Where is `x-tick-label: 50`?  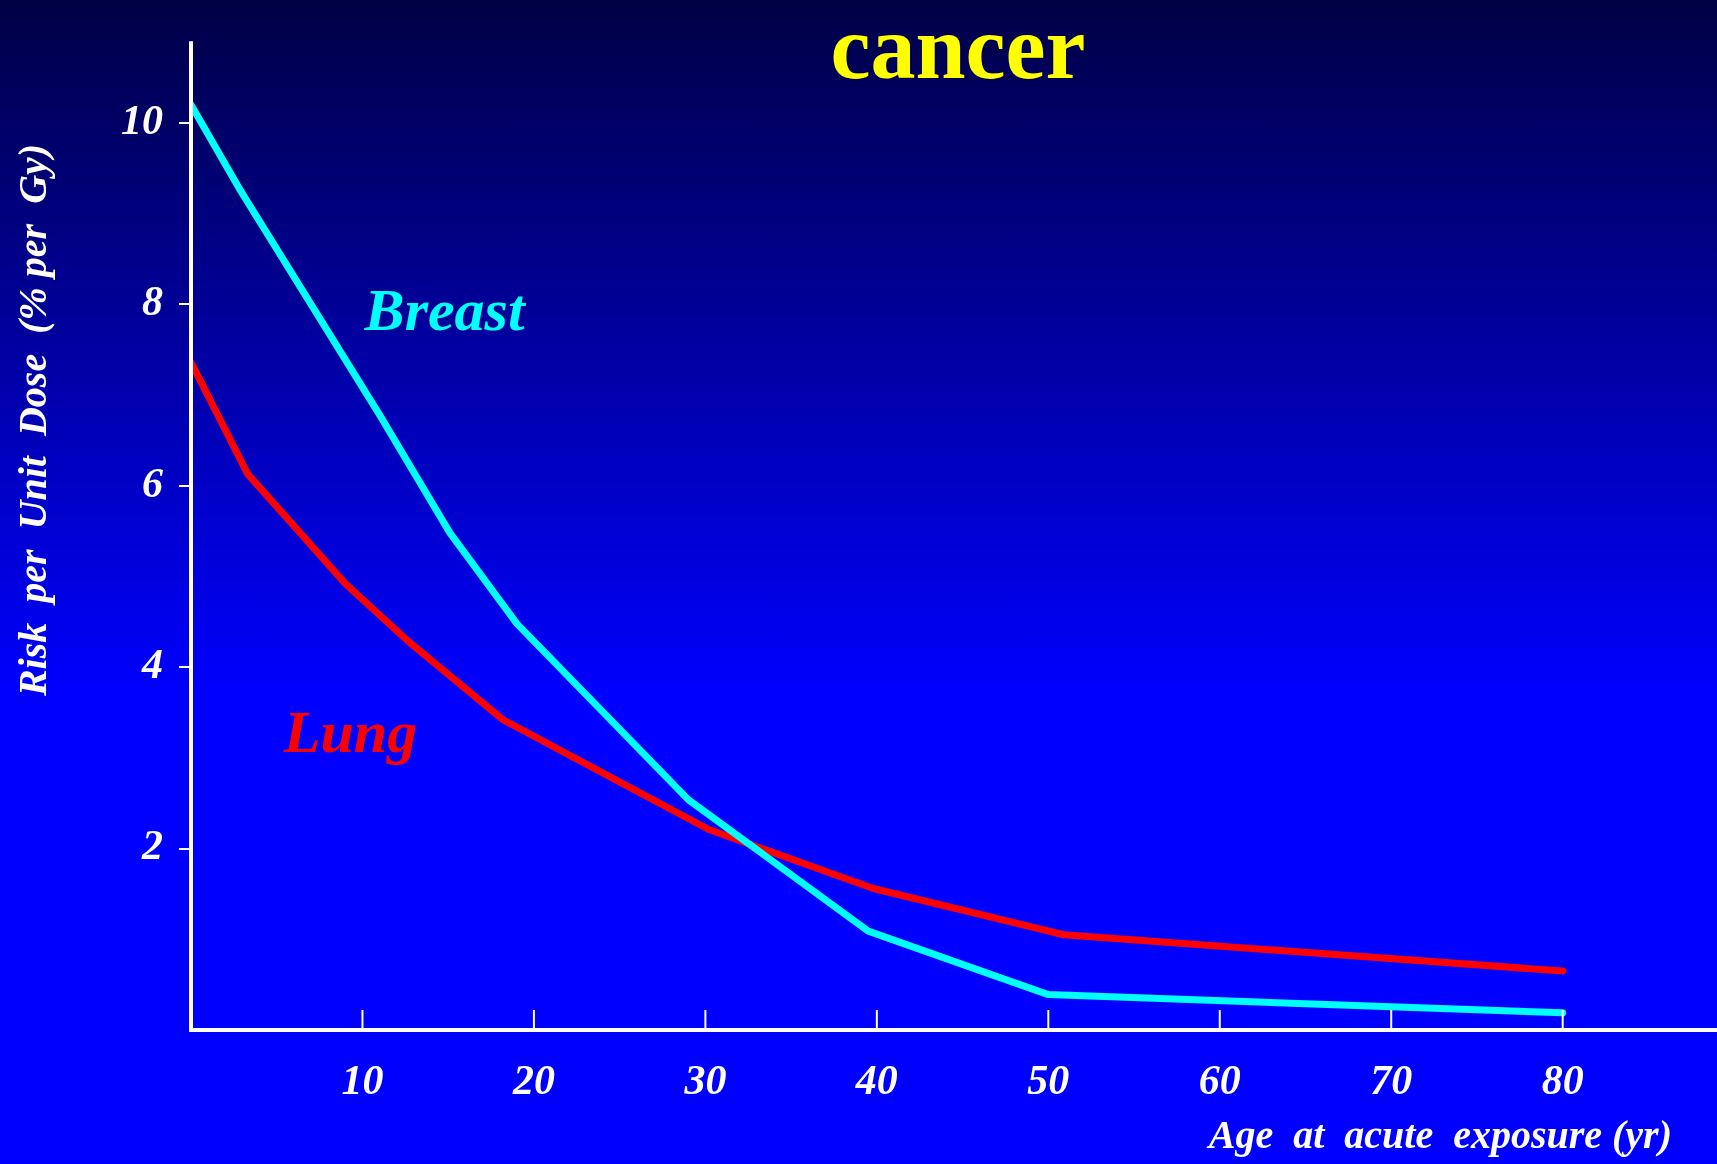 x-tick-label: 50 is located at coordinates (1048, 1080).